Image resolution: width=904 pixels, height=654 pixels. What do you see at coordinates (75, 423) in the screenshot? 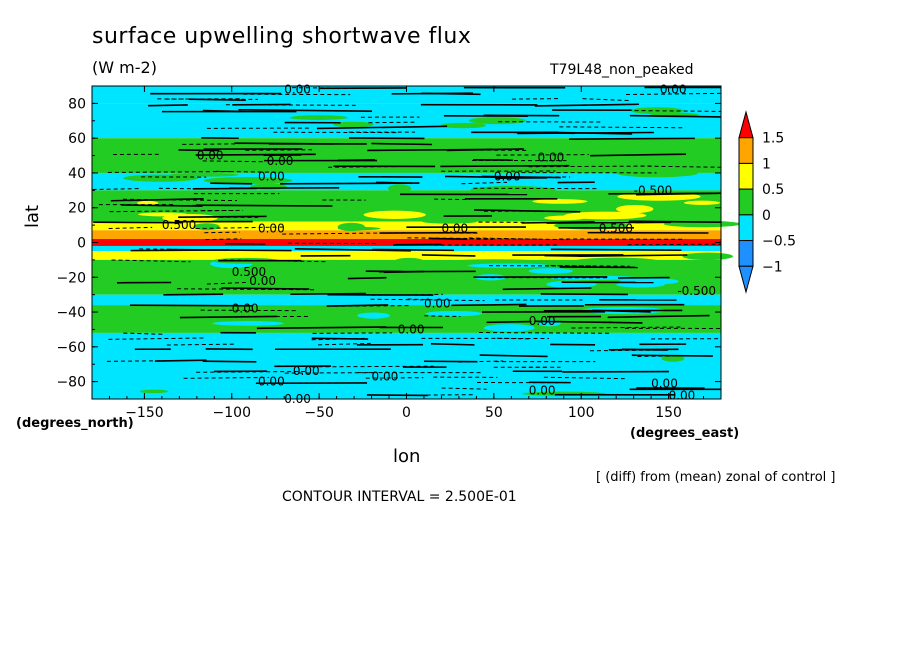
I see `y-axis-units: (degrees_north)` at bounding box center [75, 423].